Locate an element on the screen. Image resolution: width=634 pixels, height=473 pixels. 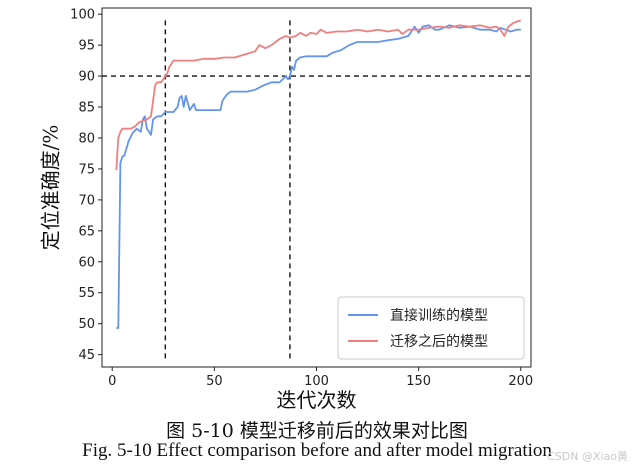
y-tick-label: 50 is located at coordinates (86, 324).